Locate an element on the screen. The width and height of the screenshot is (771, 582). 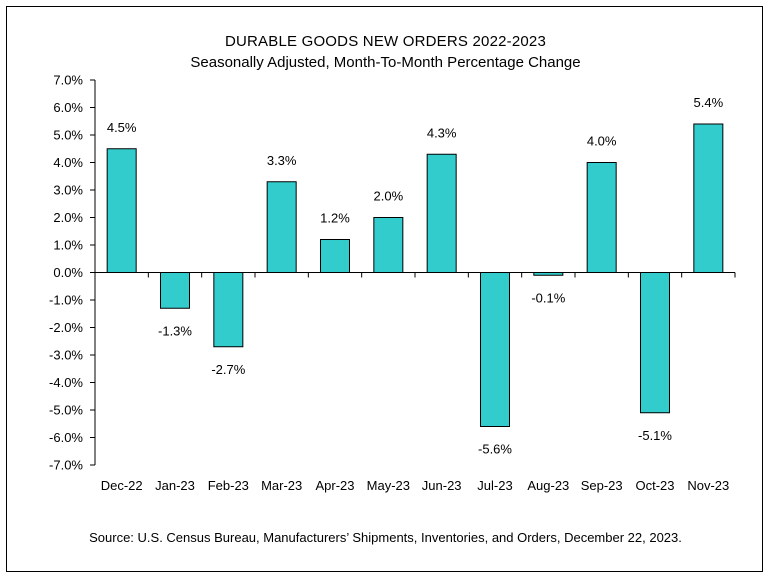
data-label: -5.6% is located at coordinates (495, 449).